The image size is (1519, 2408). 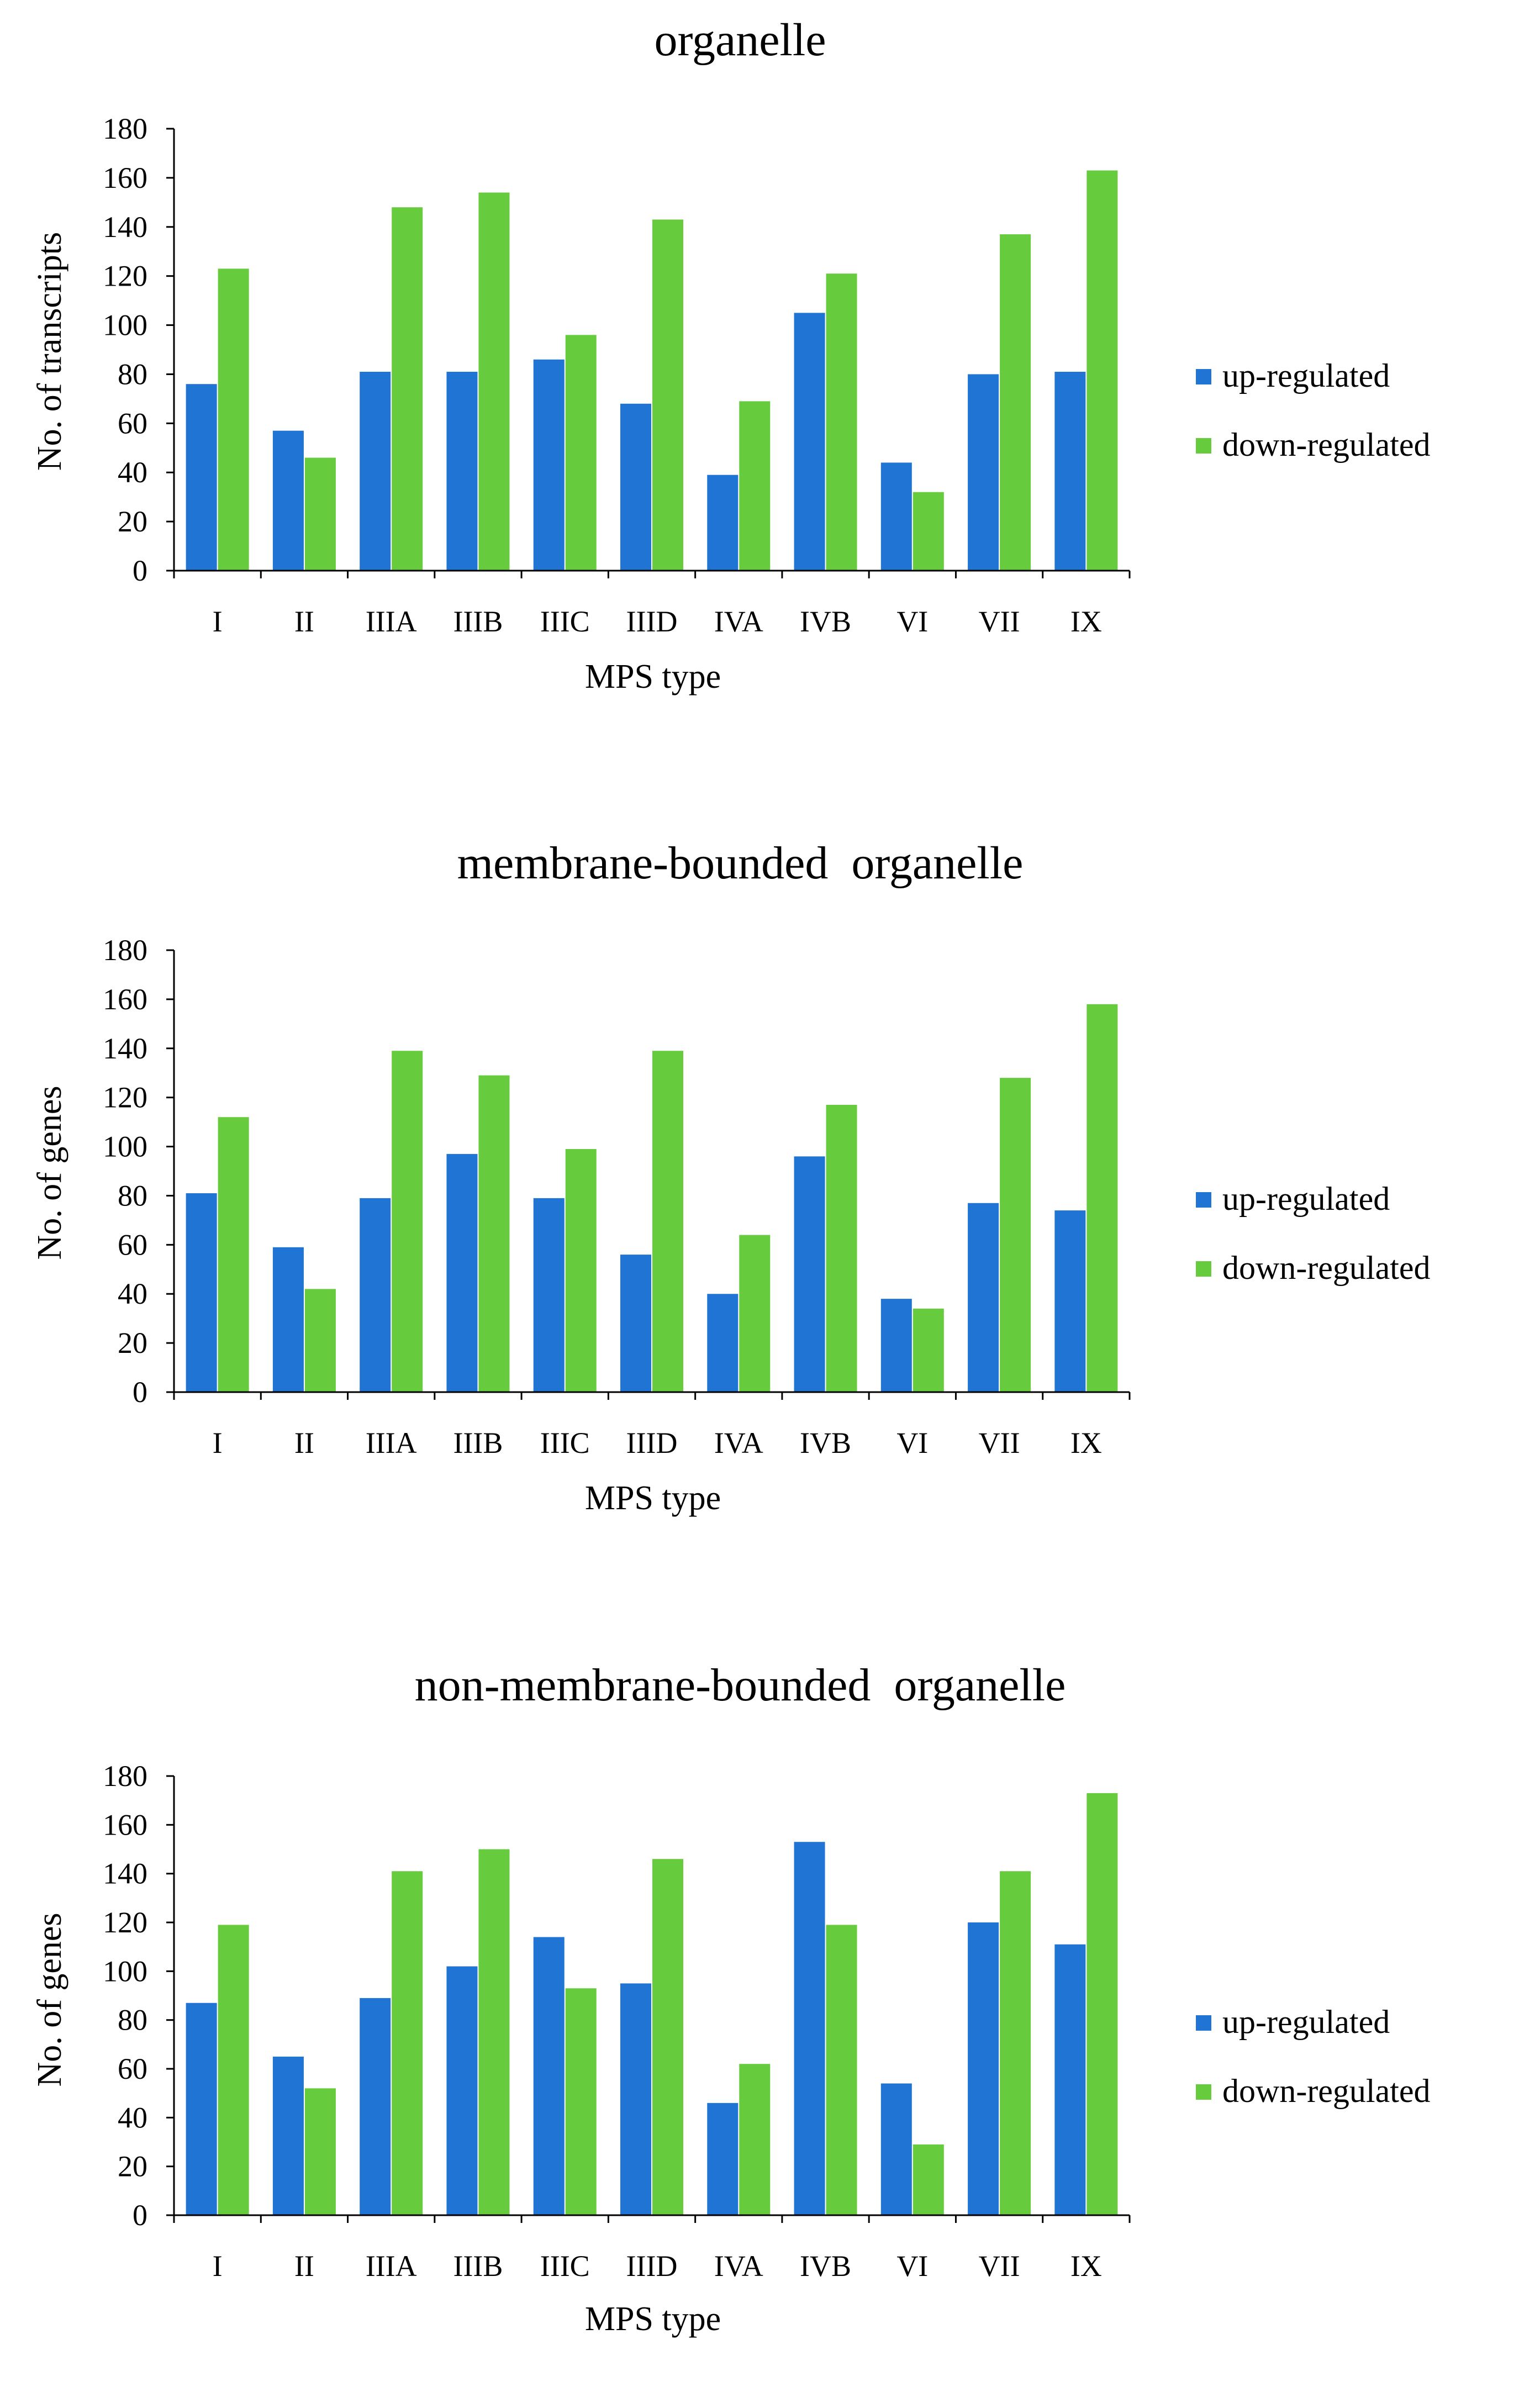 I want to click on x-axis-title: MPS type, so click(x=653, y=677).